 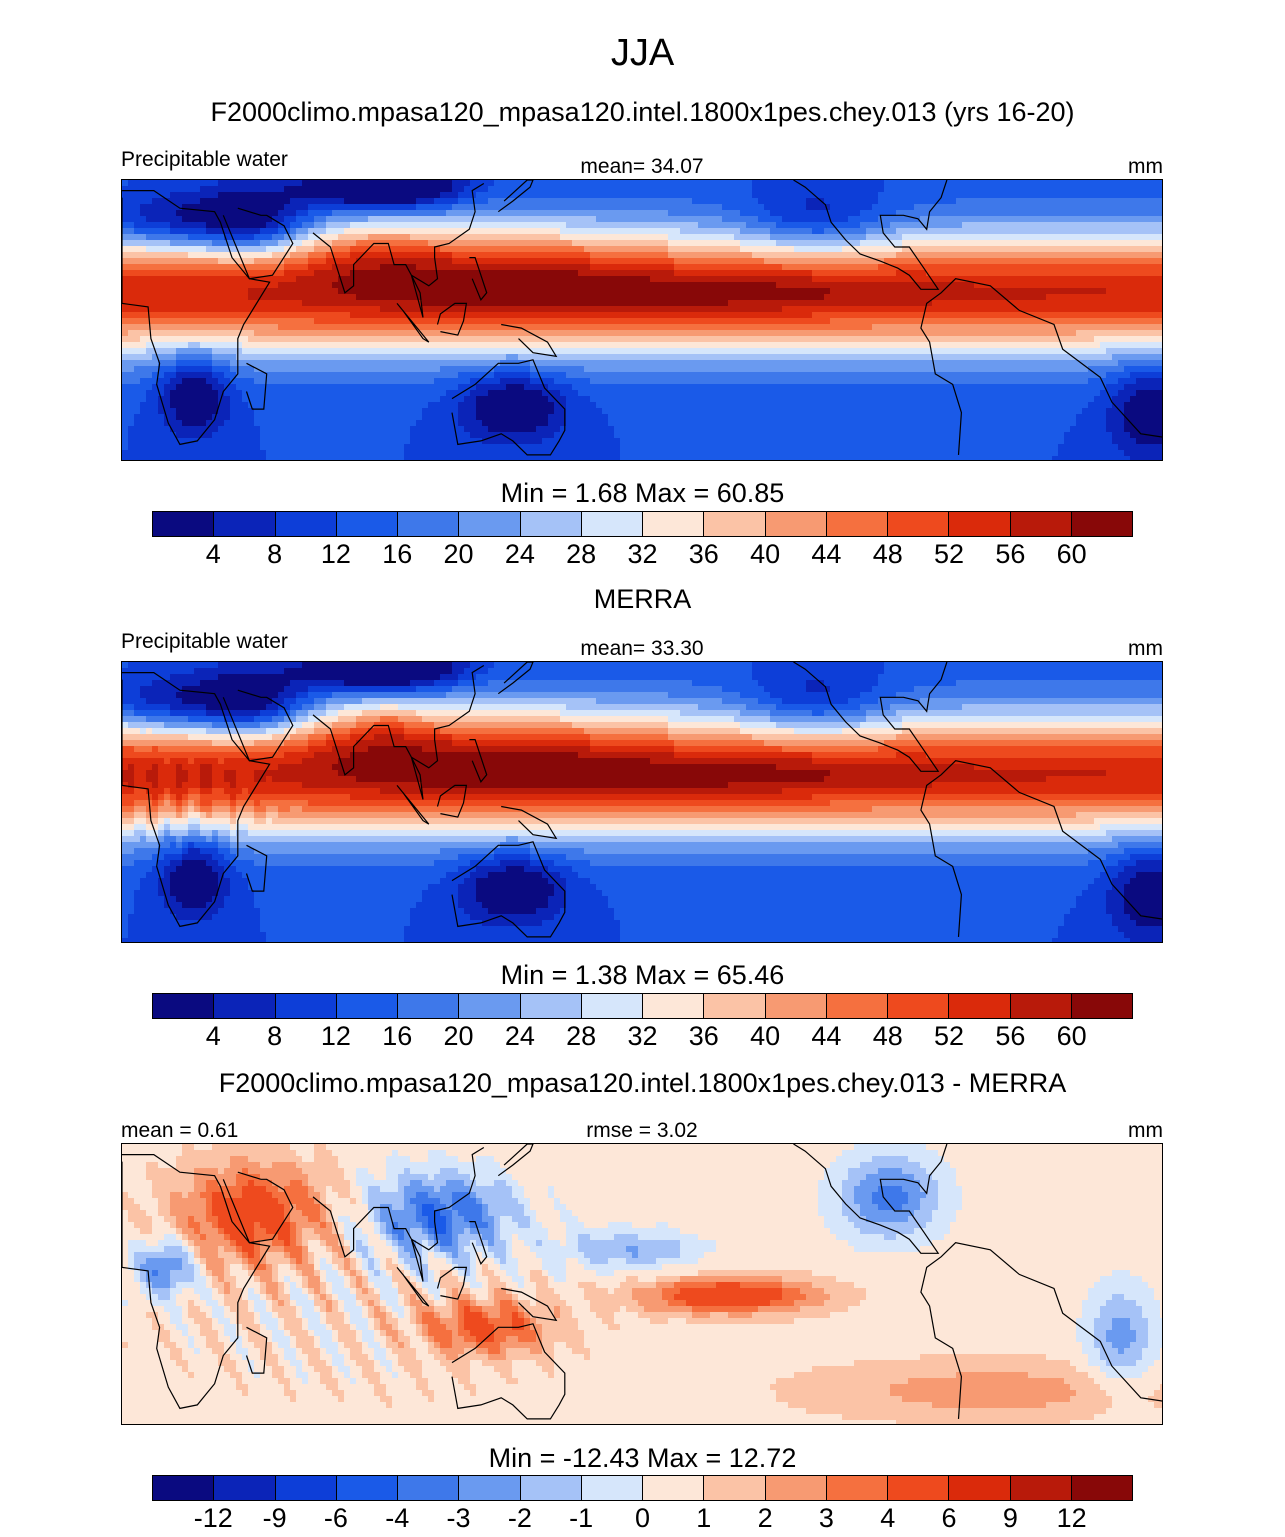 I want to click on panel-3-tick-label: 4, so click(x=887, y=1518).